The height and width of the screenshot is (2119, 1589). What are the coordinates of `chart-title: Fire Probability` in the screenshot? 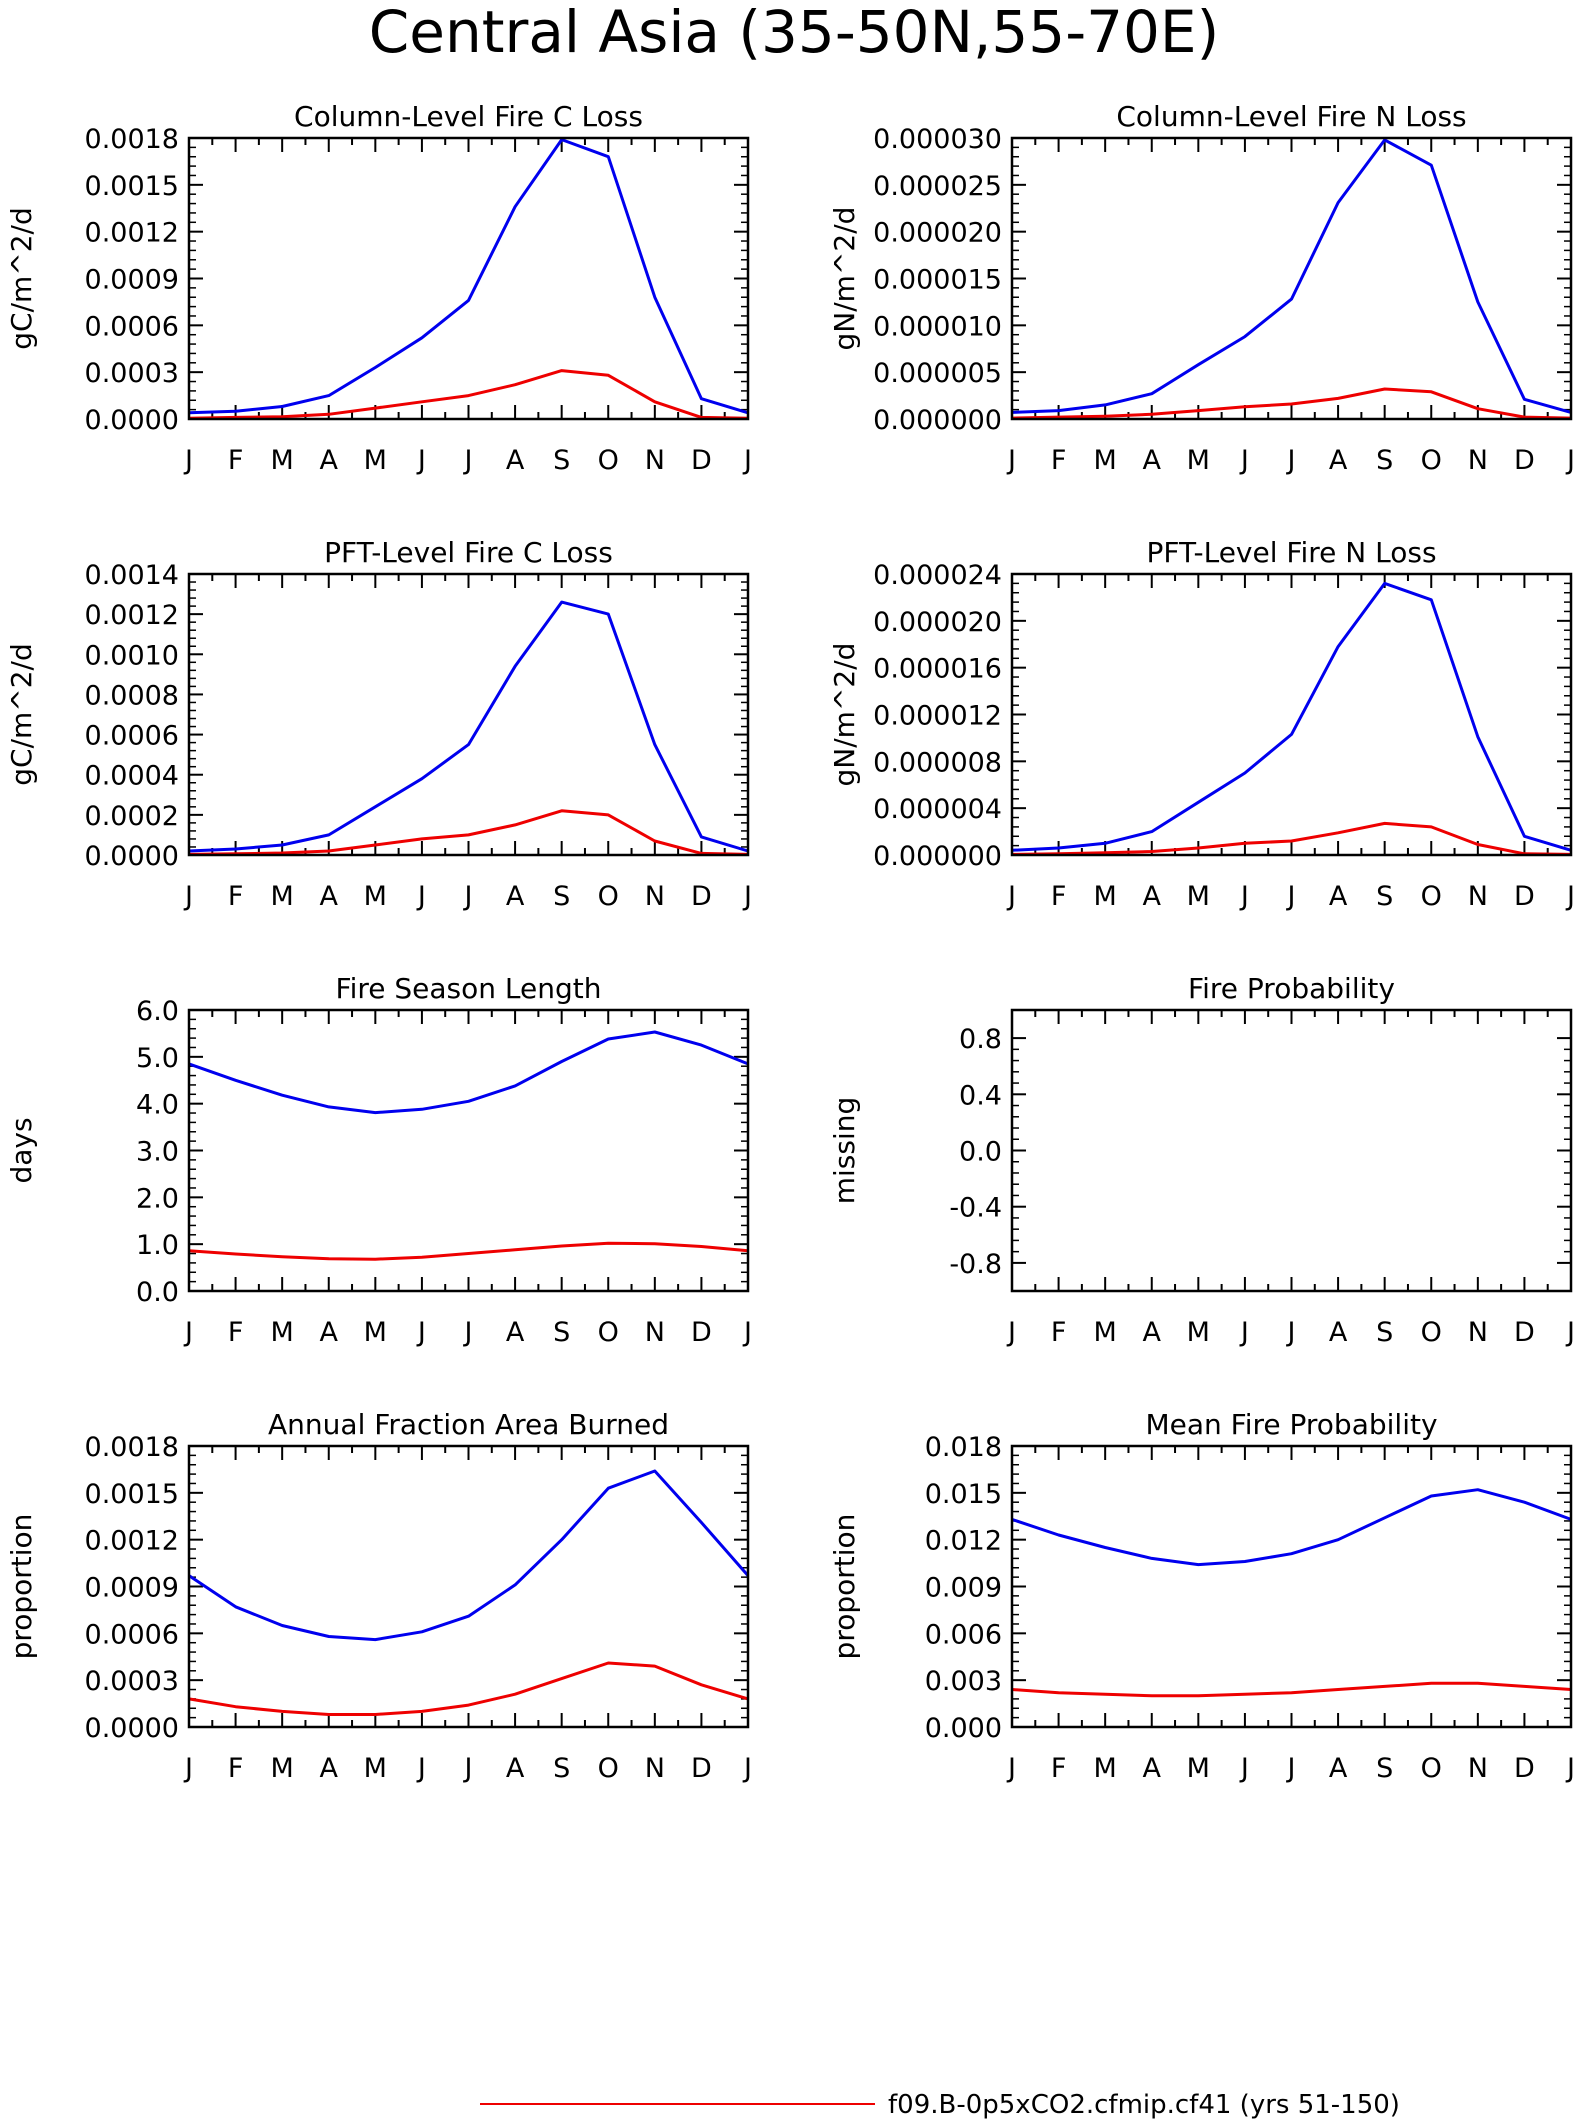 It's located at (1291, 988).